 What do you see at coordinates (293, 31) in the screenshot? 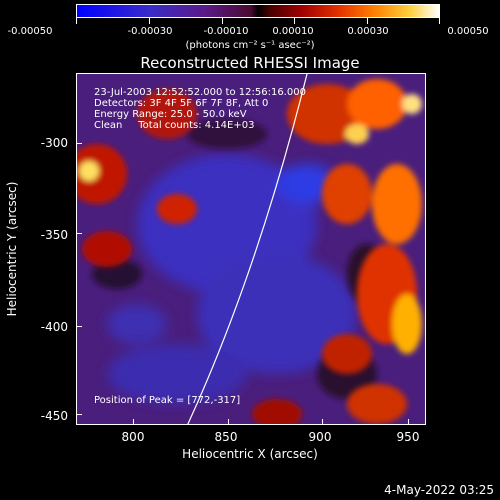
I see `colorbar-label: 0.00010` at bounding box center [293, 31].